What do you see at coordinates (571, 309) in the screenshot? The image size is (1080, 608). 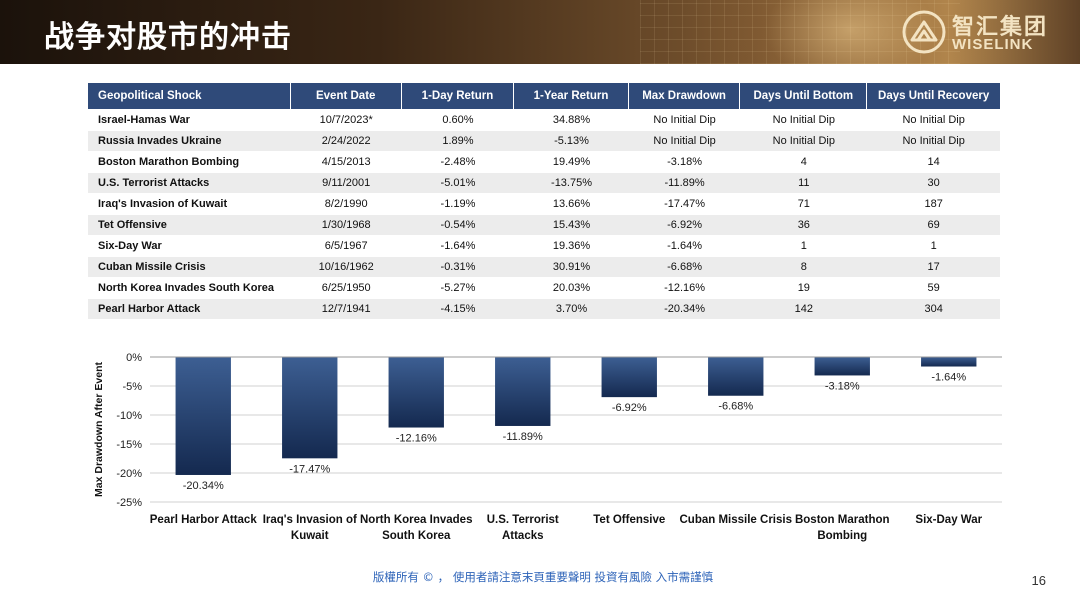 I see `table-cell: 3.70%` at bounding box center [571, 309].